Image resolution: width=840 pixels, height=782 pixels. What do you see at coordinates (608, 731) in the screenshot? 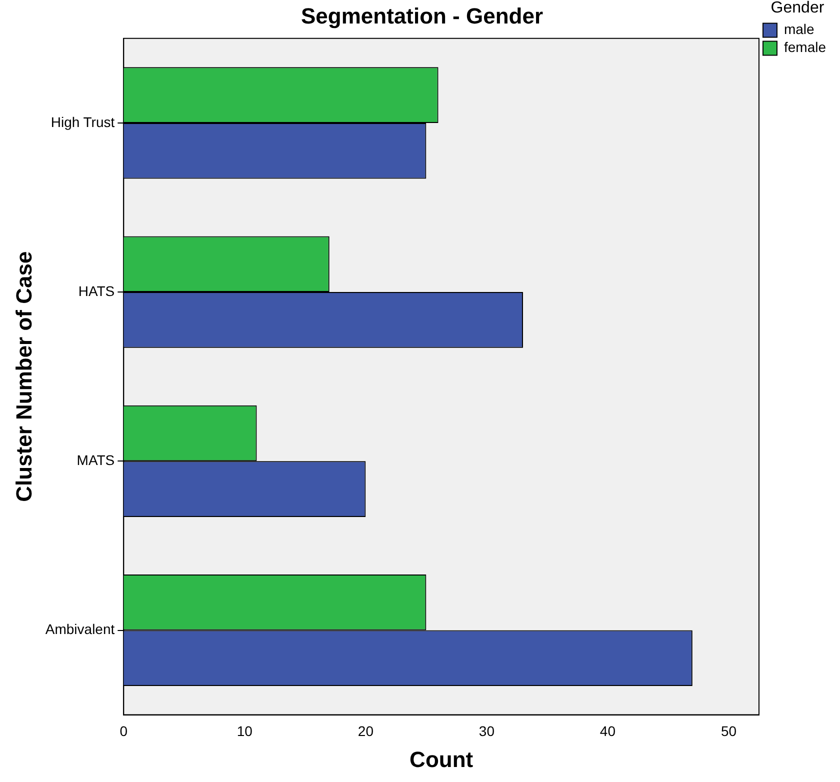
I see `x-tick-label: 40` at bounding box center [608, 731].